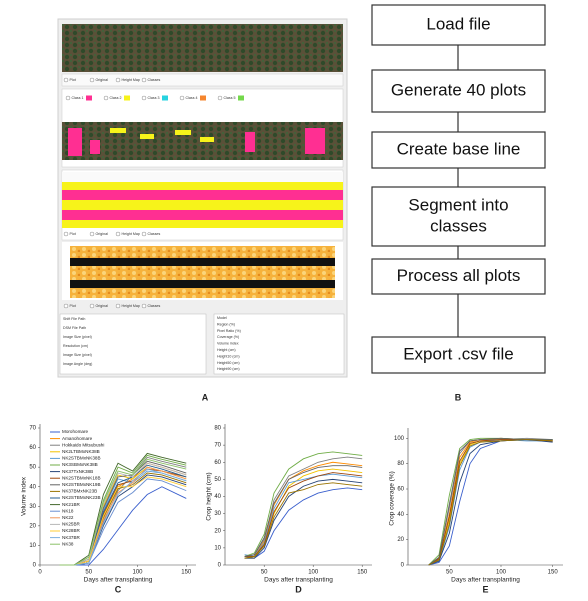 The image size is (588, 601). I want to click on class-label: Class 3, so click(154, 98).